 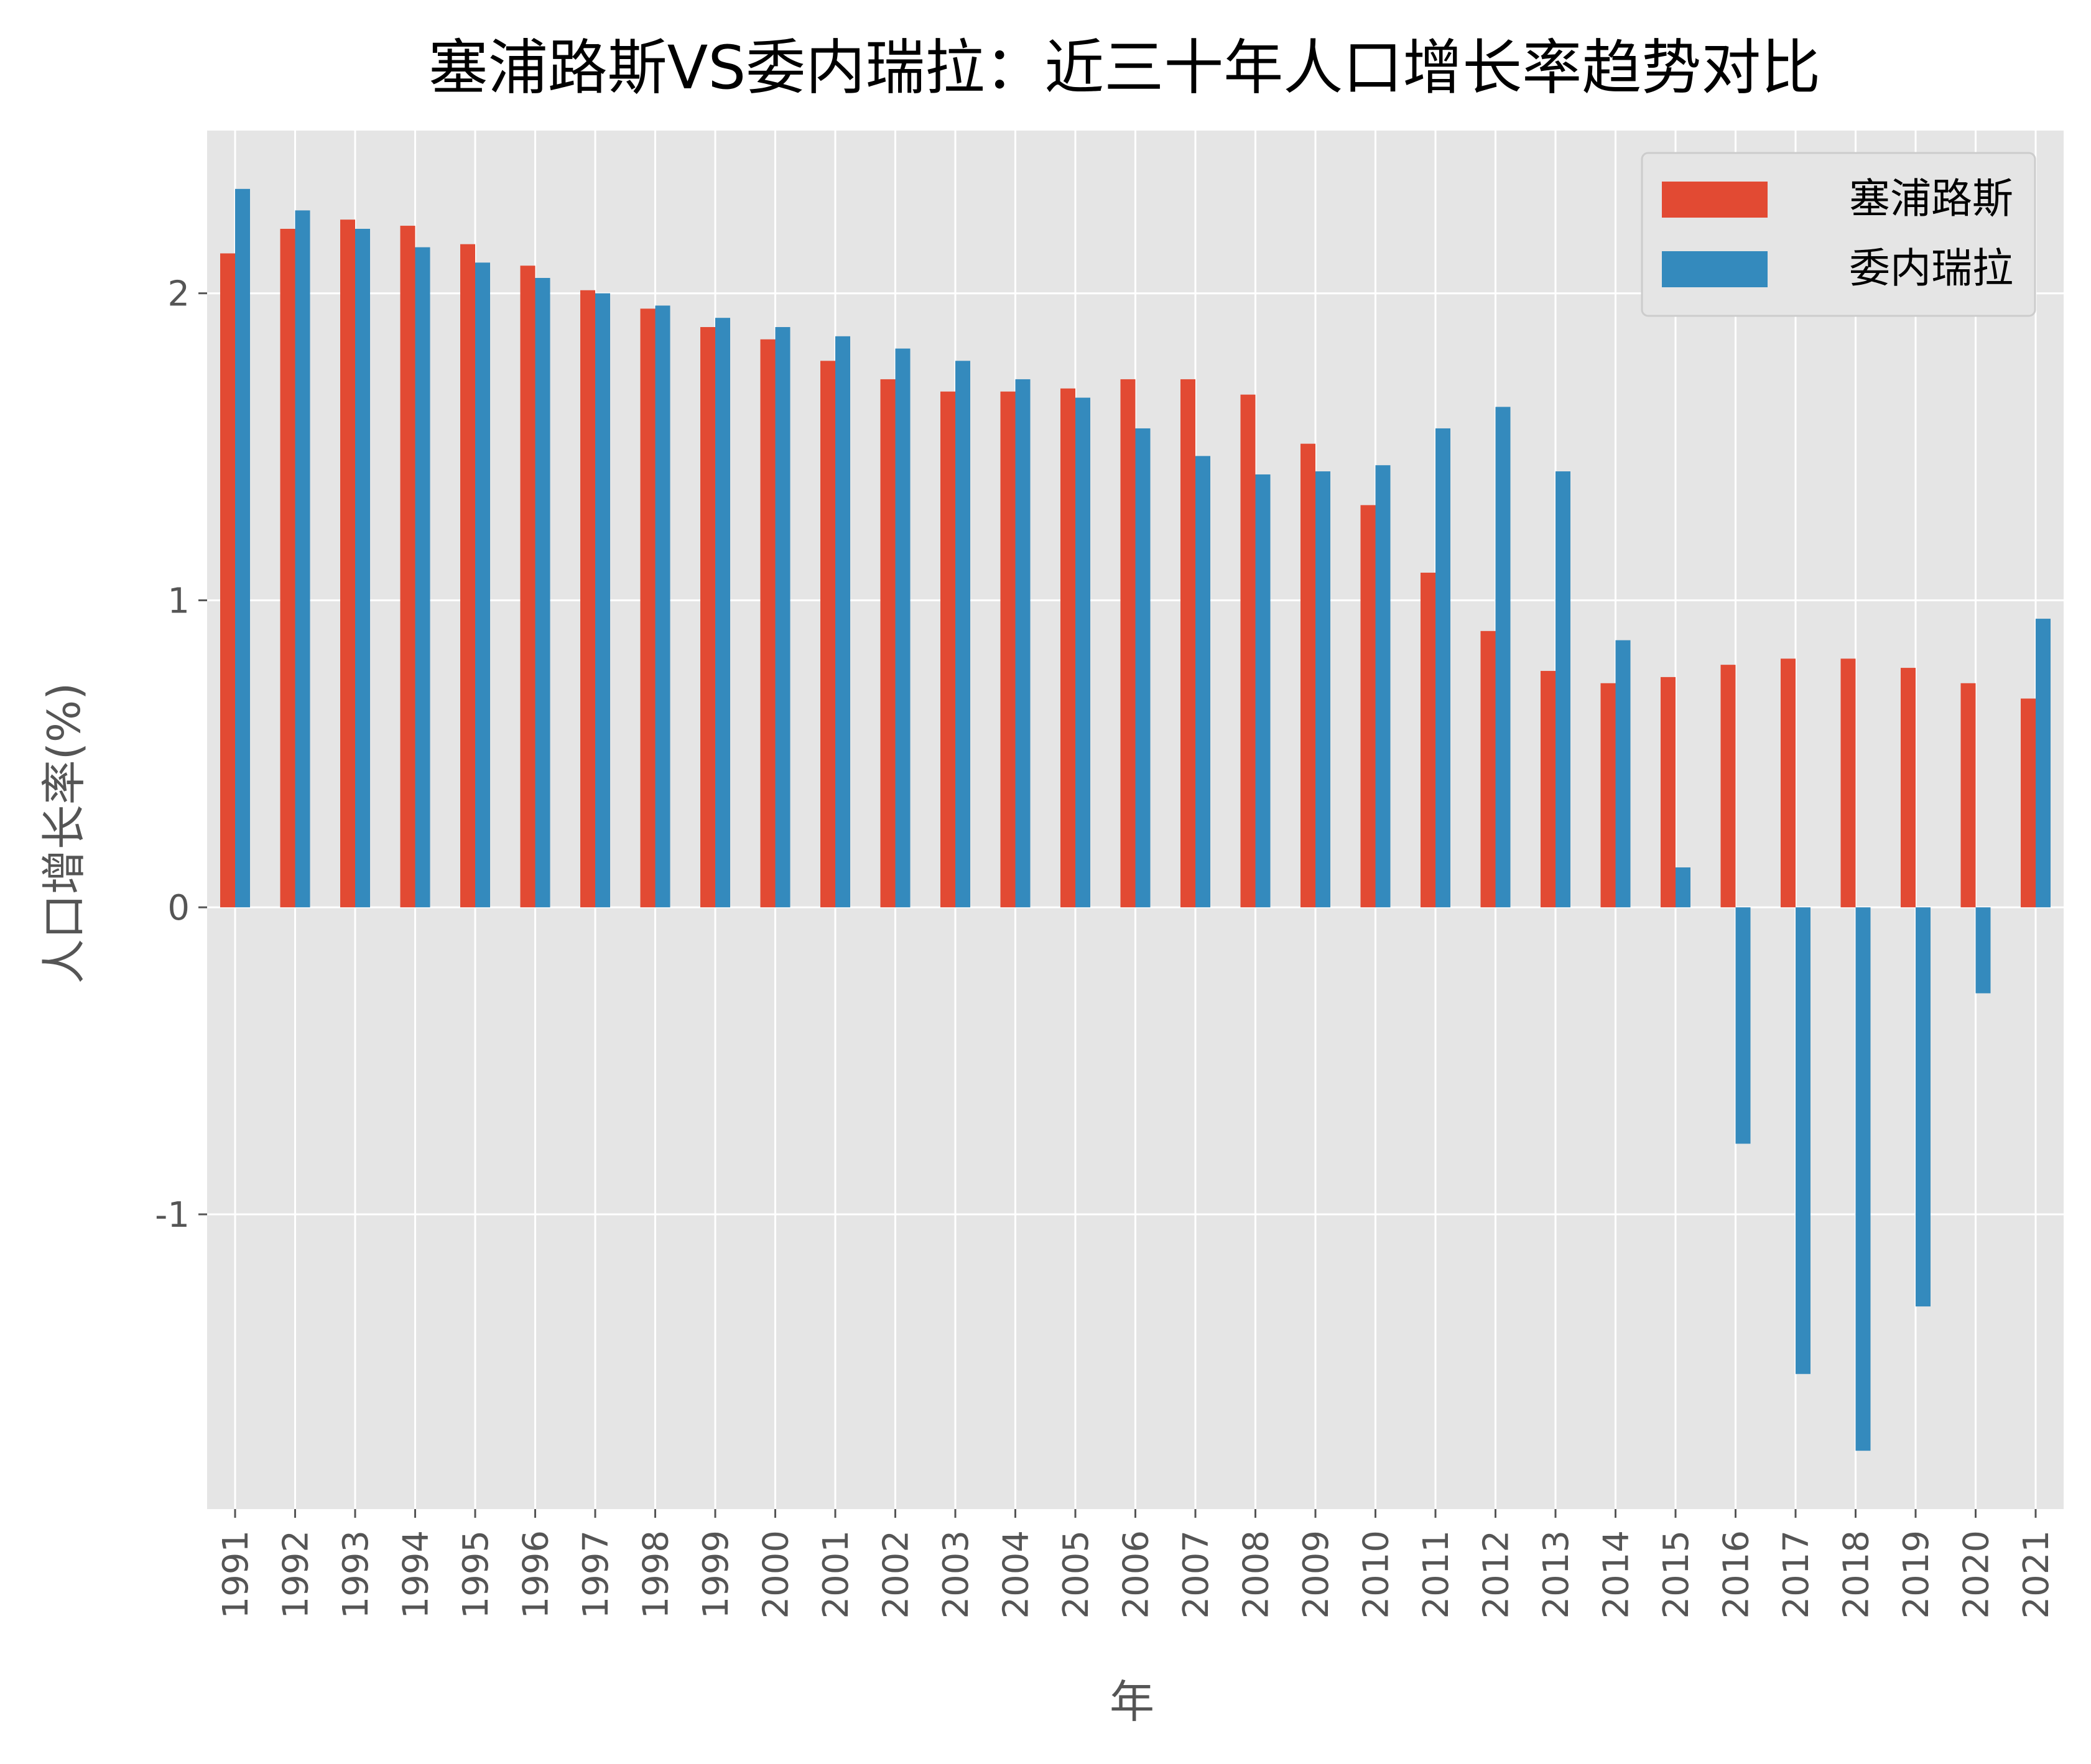 I want to click on bar-venezuela-2019, so click(x=1924, y=1107).